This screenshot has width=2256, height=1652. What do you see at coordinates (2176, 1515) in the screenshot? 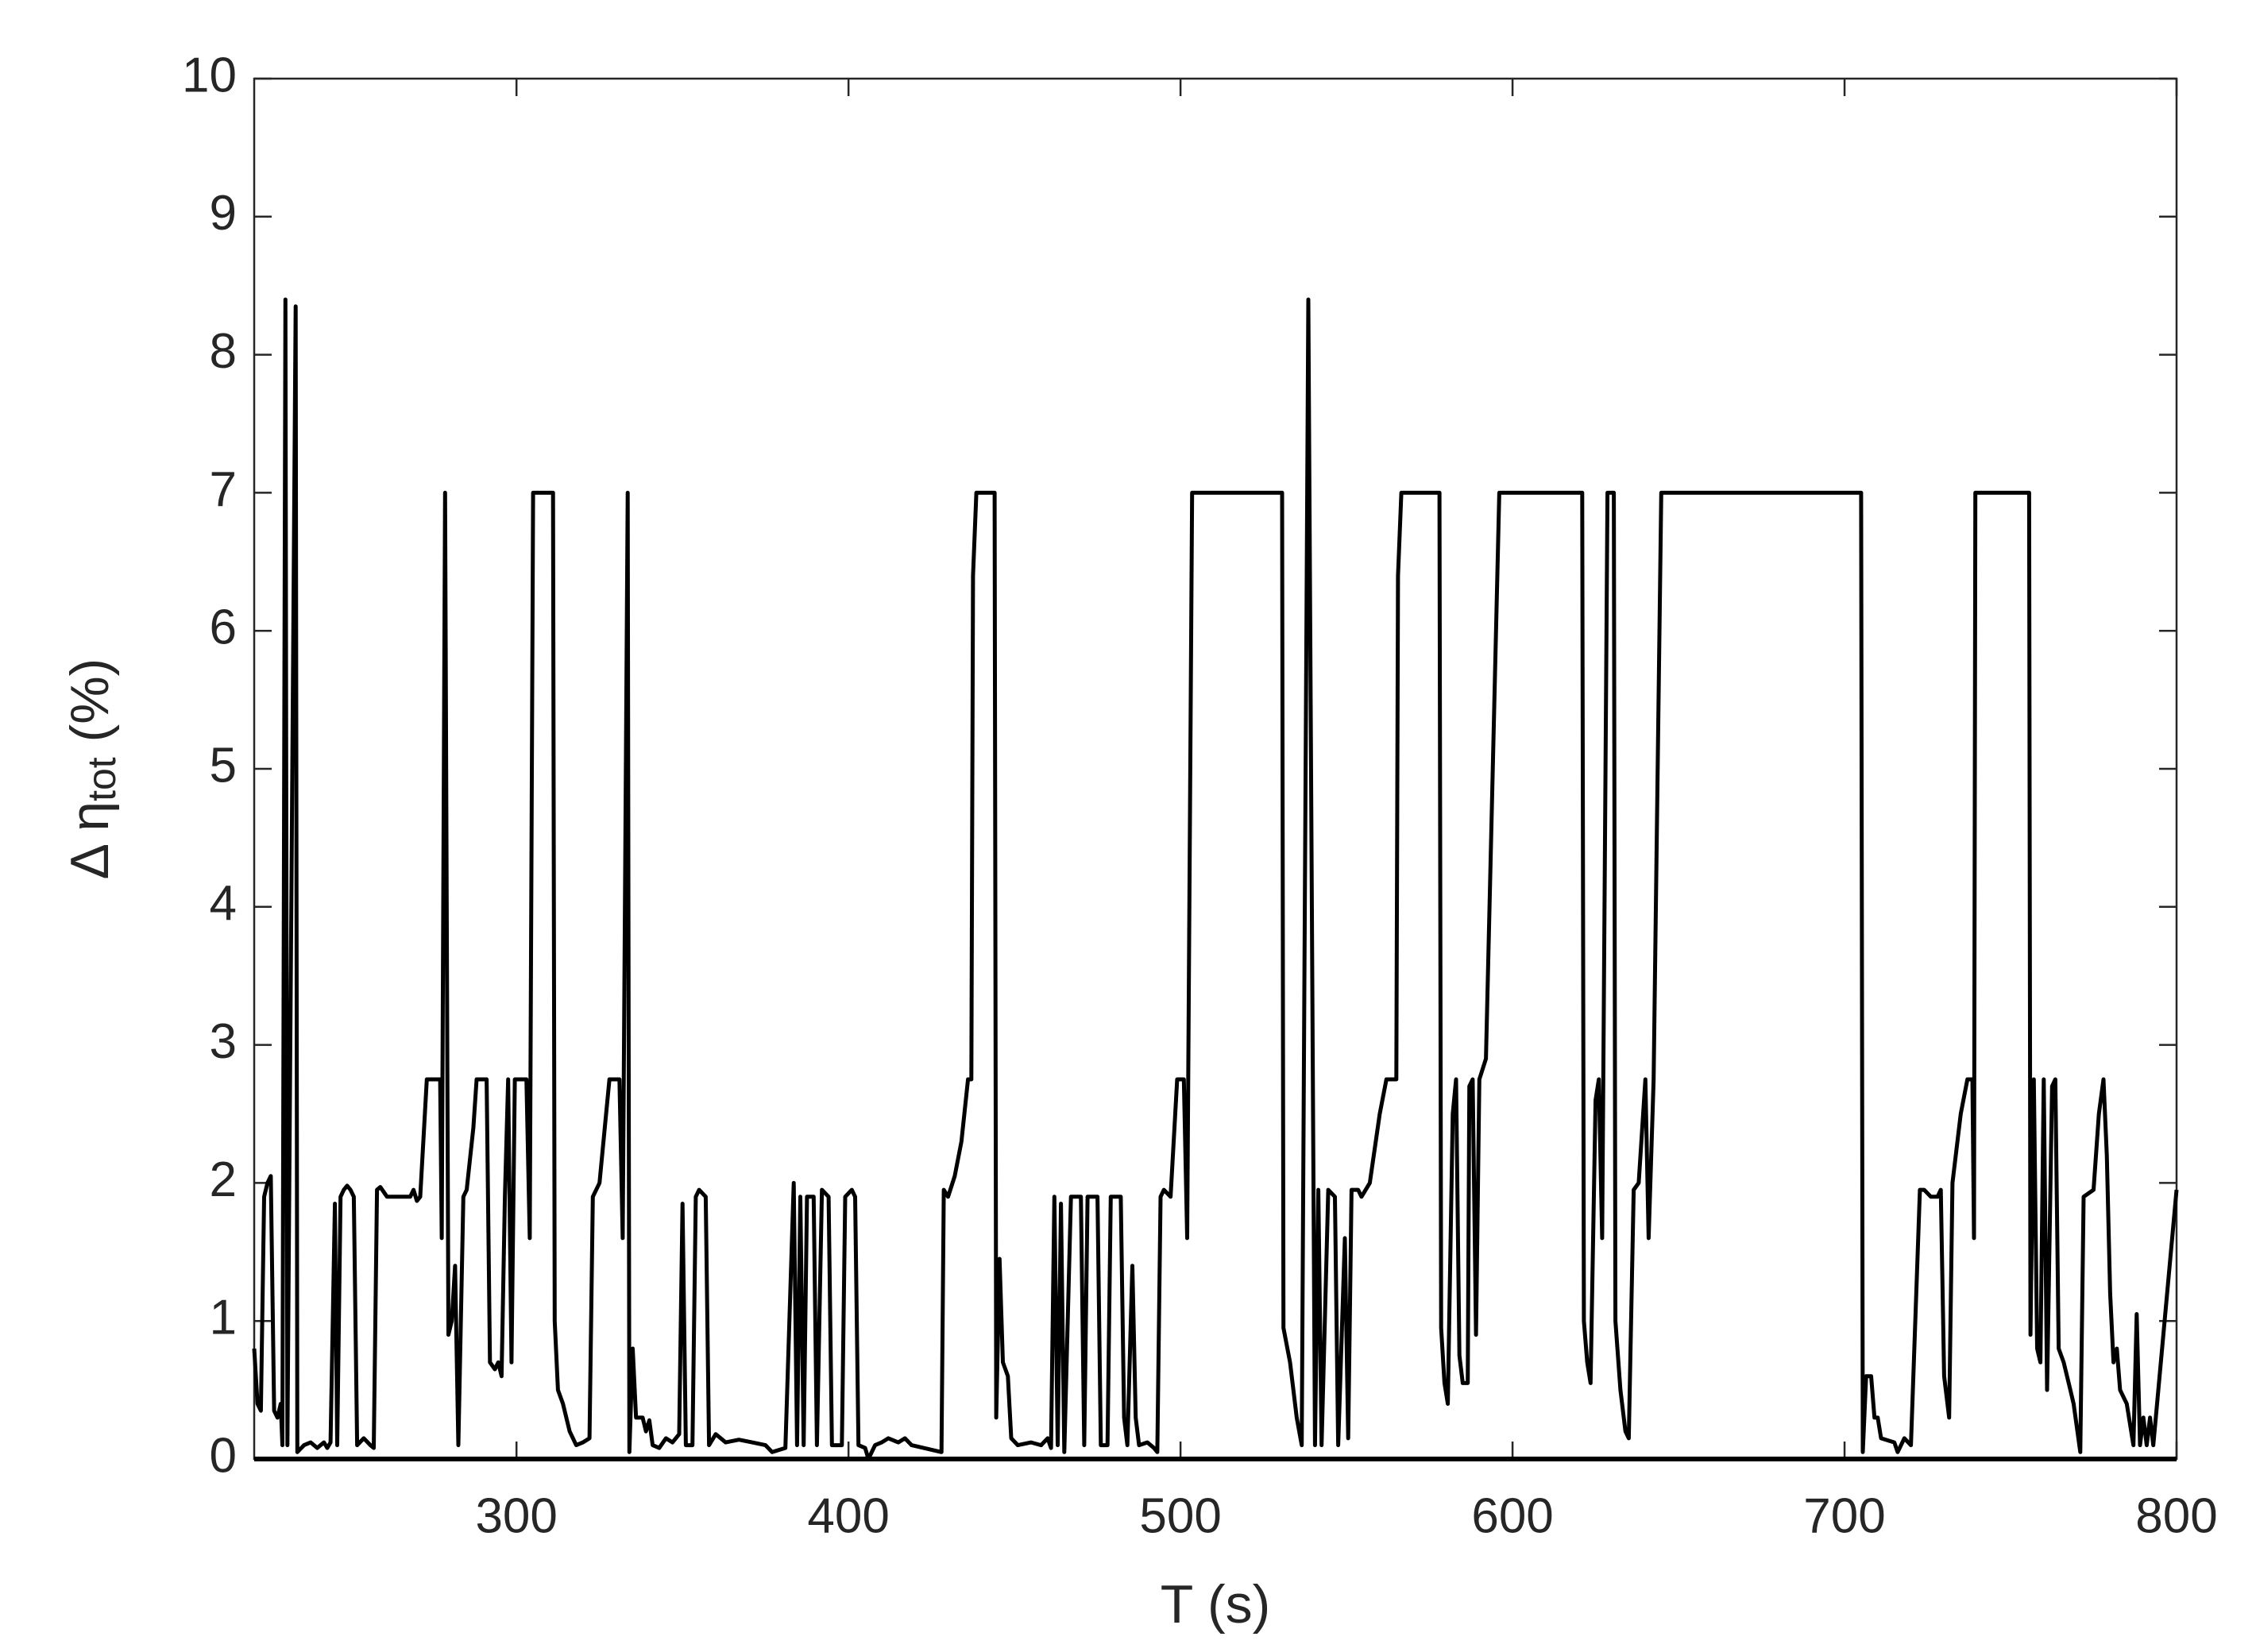
I see `x-tick-label: 800` at bounding box center [2176, 1515].